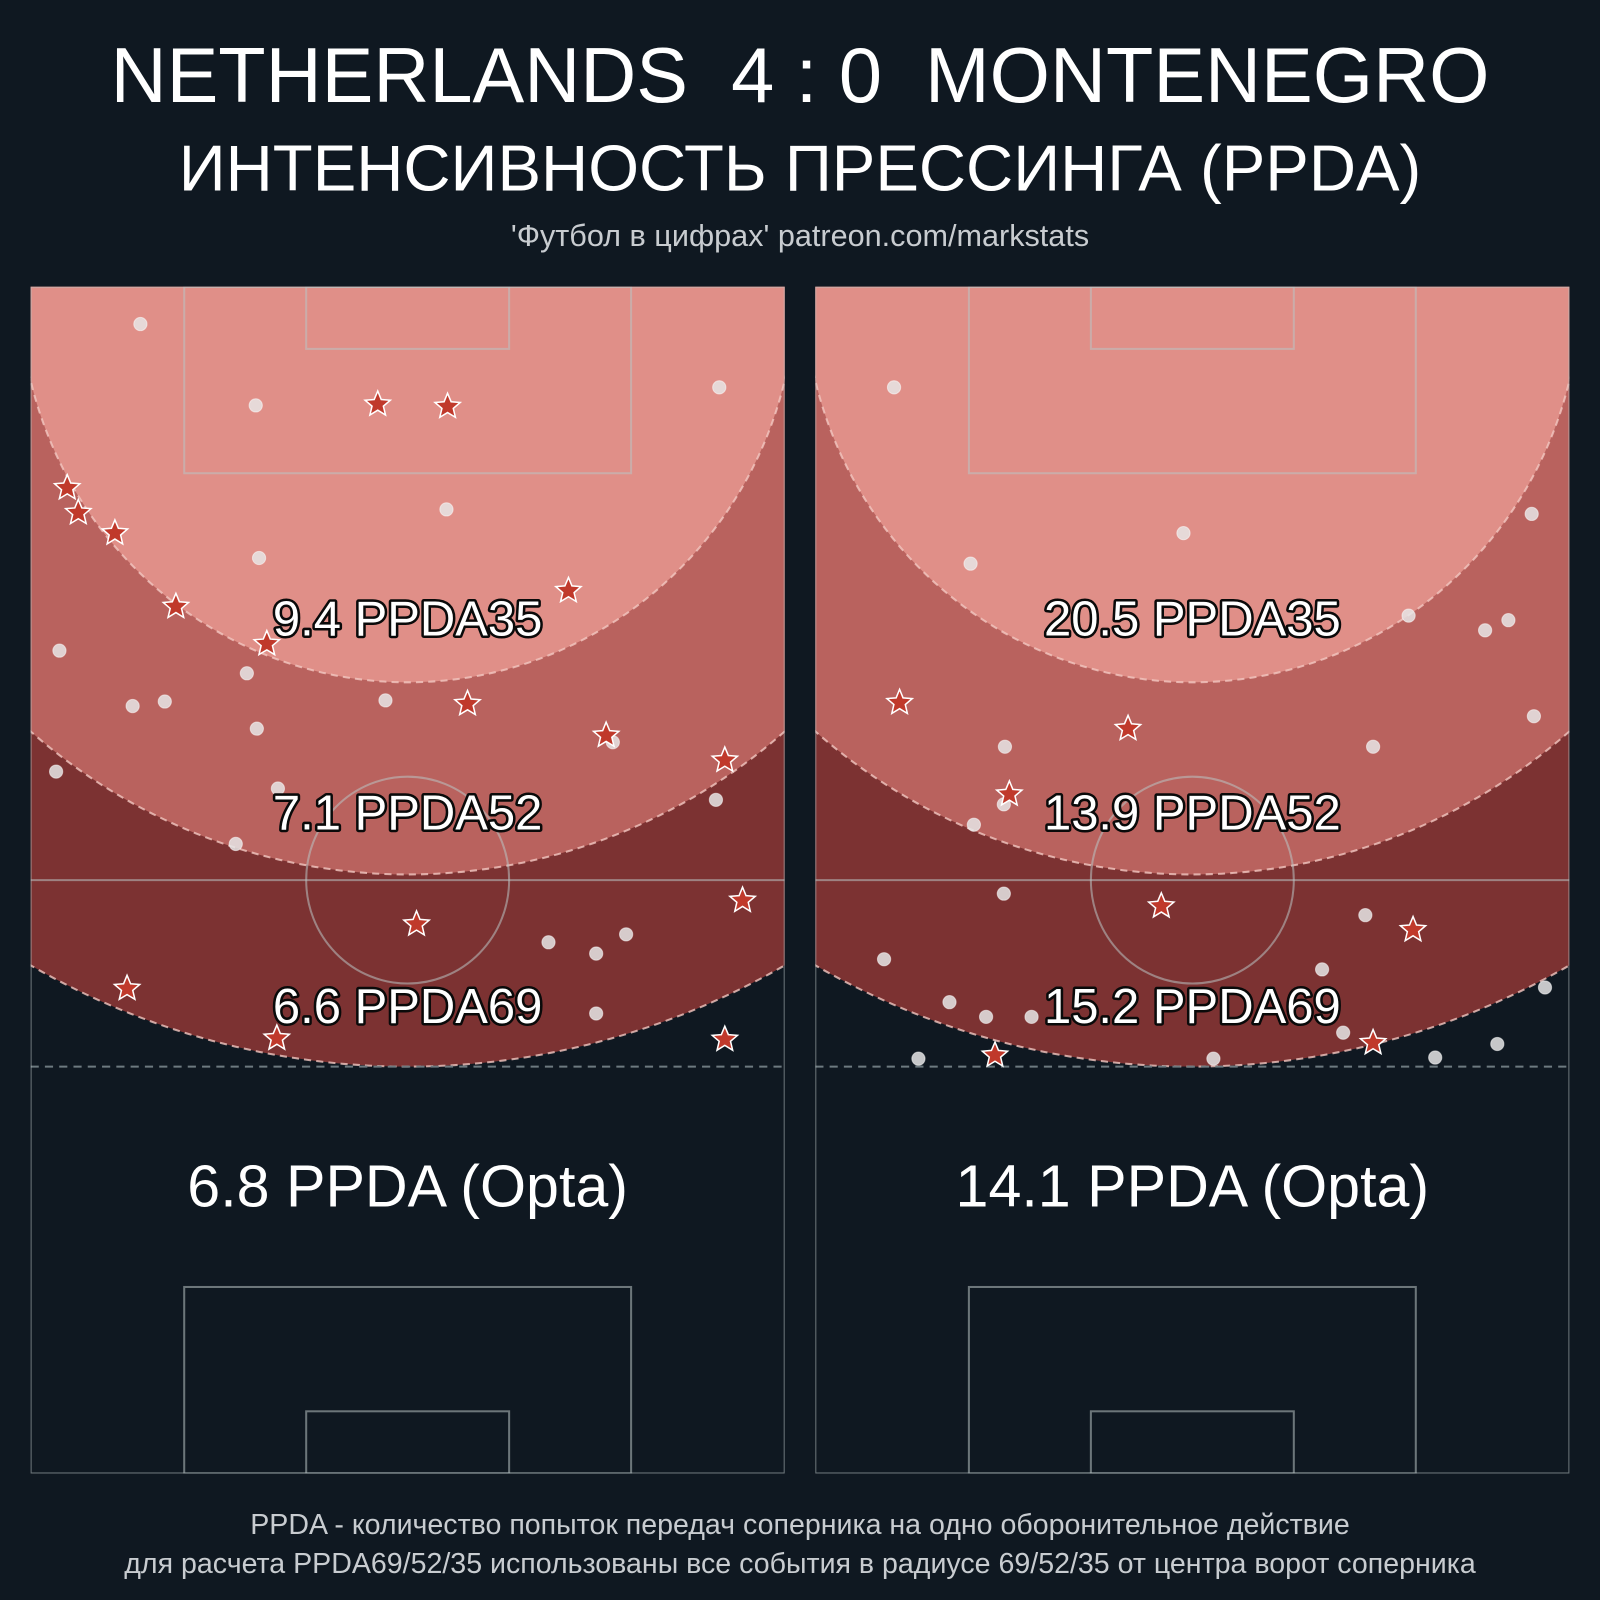 Image resolution: width=1600 pixels, height=1600 pixels. I want to click on opta-ppda: 6.8 PPDA (Opta), so click(407, 1185).